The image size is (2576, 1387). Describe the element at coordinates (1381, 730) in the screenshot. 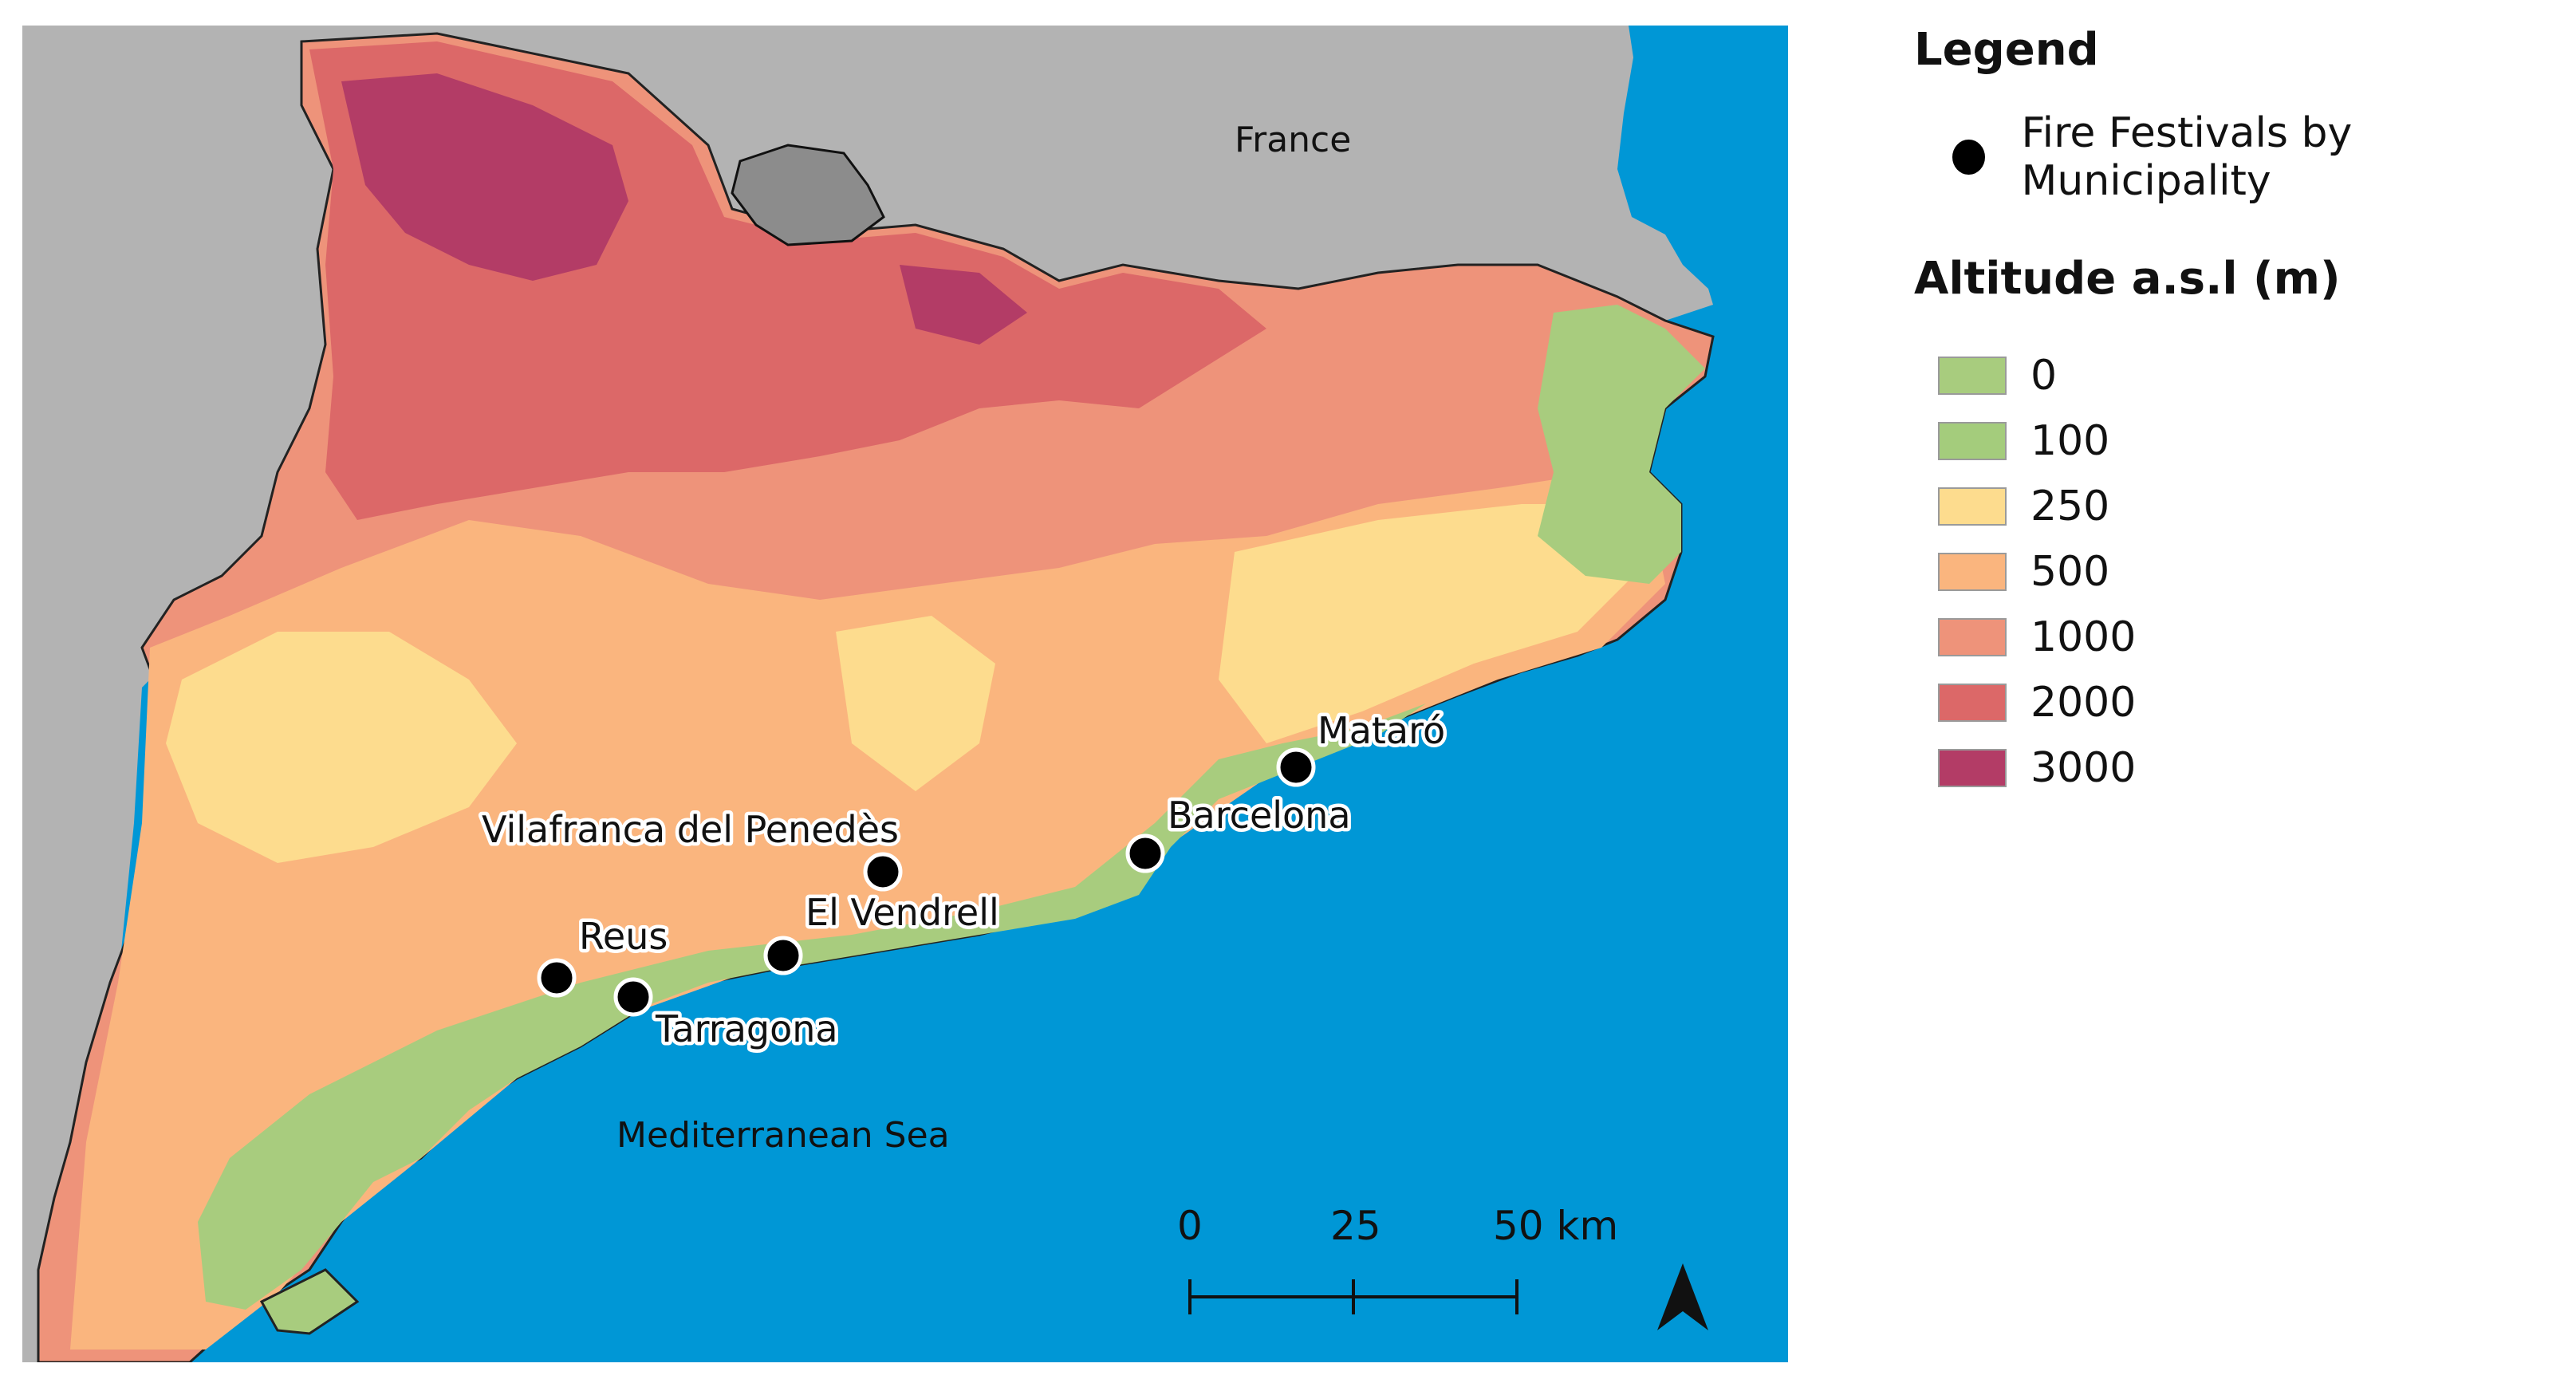

I see `city-label: Mataró` at that location.